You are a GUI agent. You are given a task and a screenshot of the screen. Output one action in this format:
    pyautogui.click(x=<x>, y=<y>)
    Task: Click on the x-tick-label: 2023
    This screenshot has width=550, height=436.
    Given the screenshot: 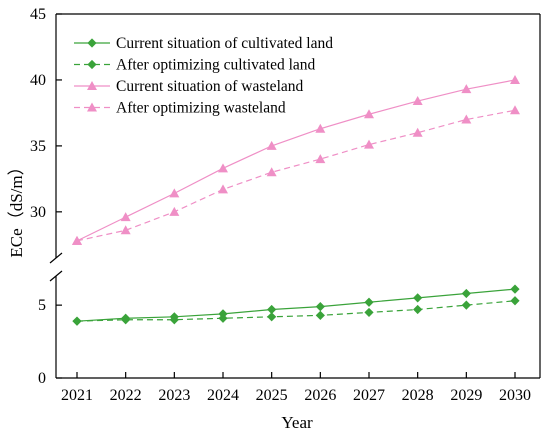 What is the action you would take?
    pyautogui.click(x=174, y=395)
    